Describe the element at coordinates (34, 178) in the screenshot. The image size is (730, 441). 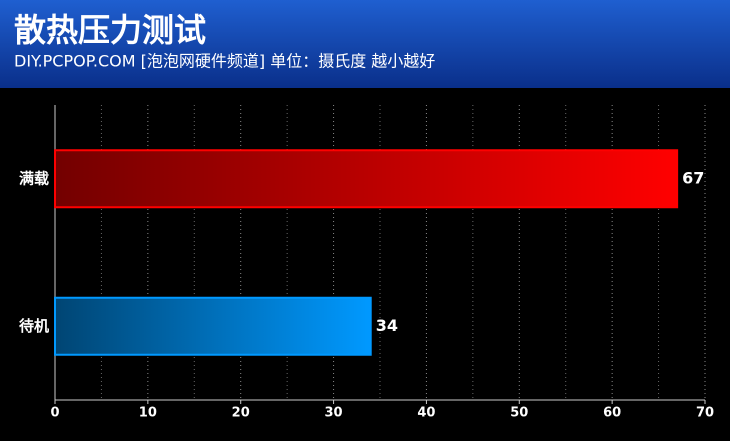
I see `y-tick-label: 满载` at that location.